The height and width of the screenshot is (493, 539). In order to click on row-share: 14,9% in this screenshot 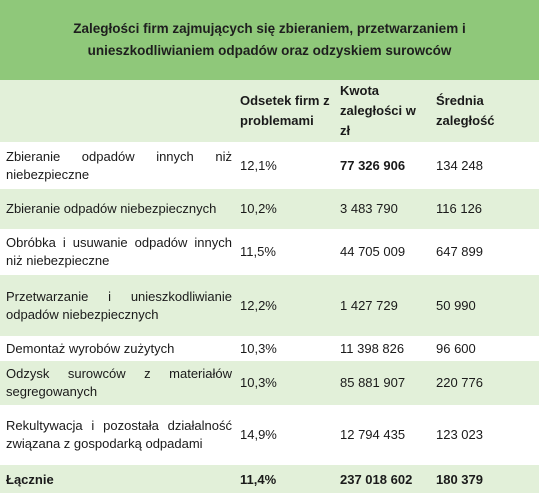, I will do `click(258, 434)`.